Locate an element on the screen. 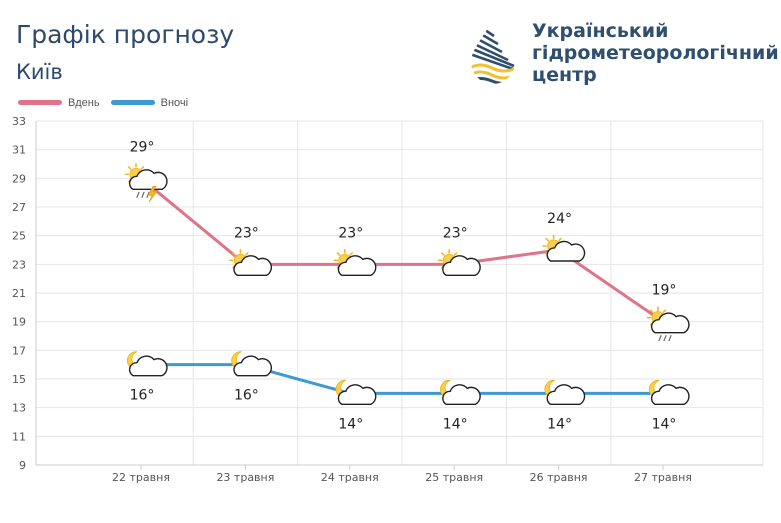 Image resolution: width=781 pixels, height=523 pixels. legend-label-night: Вночі is located at coordinates (174, 102).